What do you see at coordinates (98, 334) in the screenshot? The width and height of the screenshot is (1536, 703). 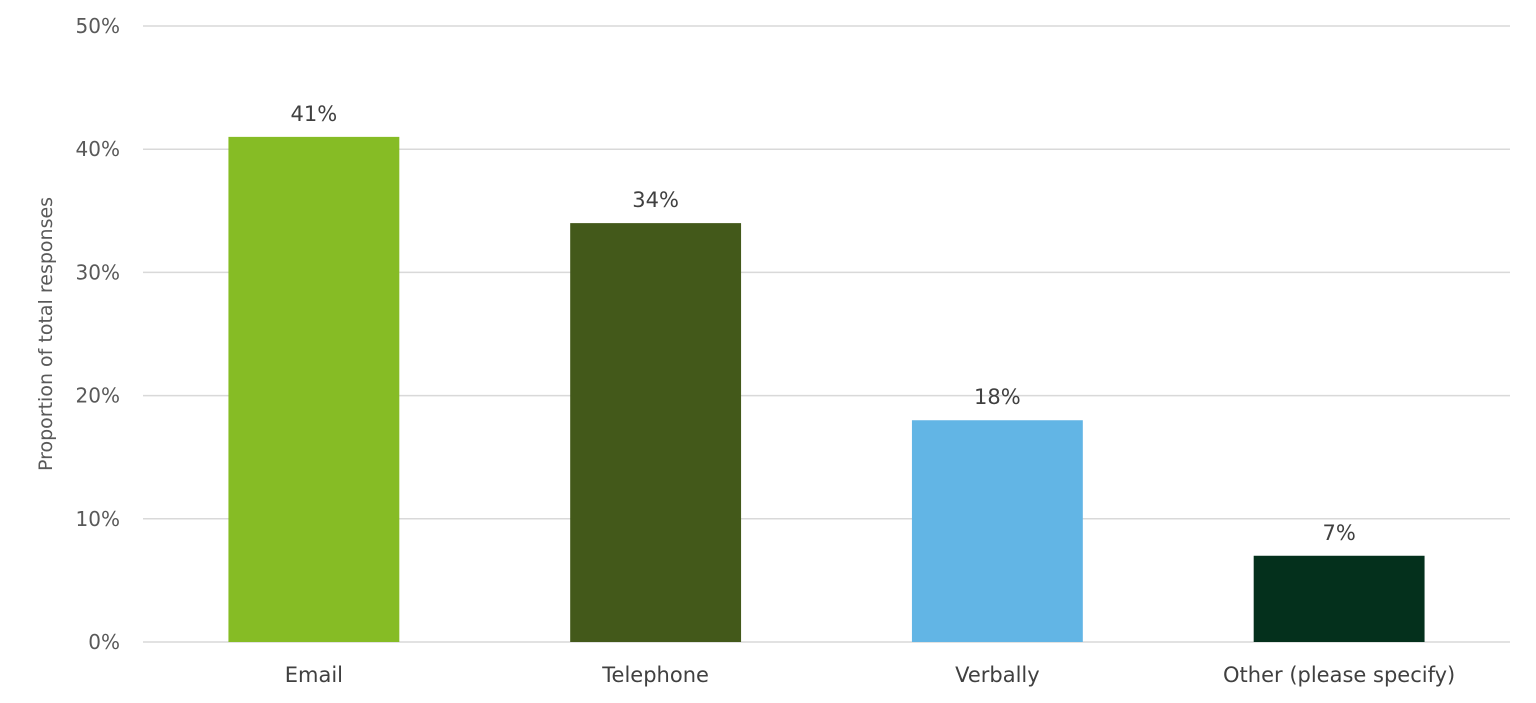 I see `y-axis-ticks: 0% 10% 20% 30% 40% 50%` at bounding box center [98, 334].